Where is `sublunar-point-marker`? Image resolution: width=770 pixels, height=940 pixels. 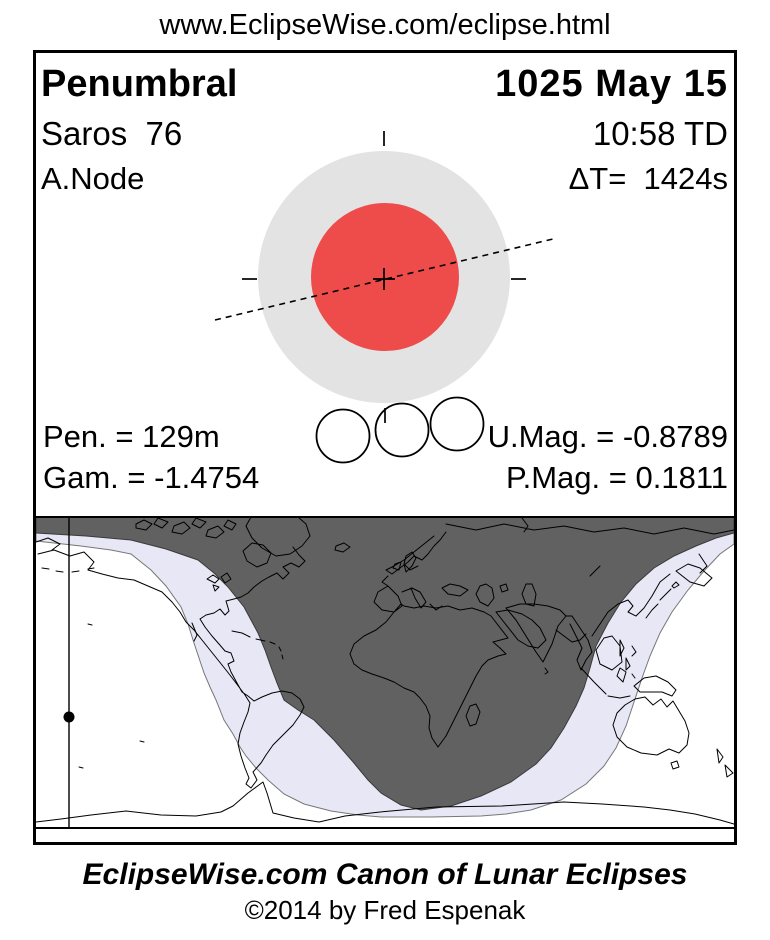
sublunar-point-marker is located at coordinates (69, 717).